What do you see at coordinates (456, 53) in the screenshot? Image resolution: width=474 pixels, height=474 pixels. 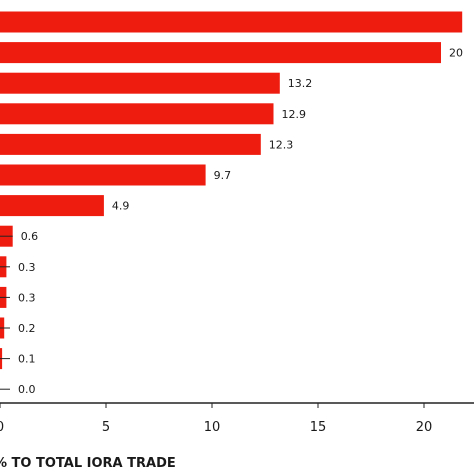 I see `value-label-1: 20` at bounding box center [456, 53].